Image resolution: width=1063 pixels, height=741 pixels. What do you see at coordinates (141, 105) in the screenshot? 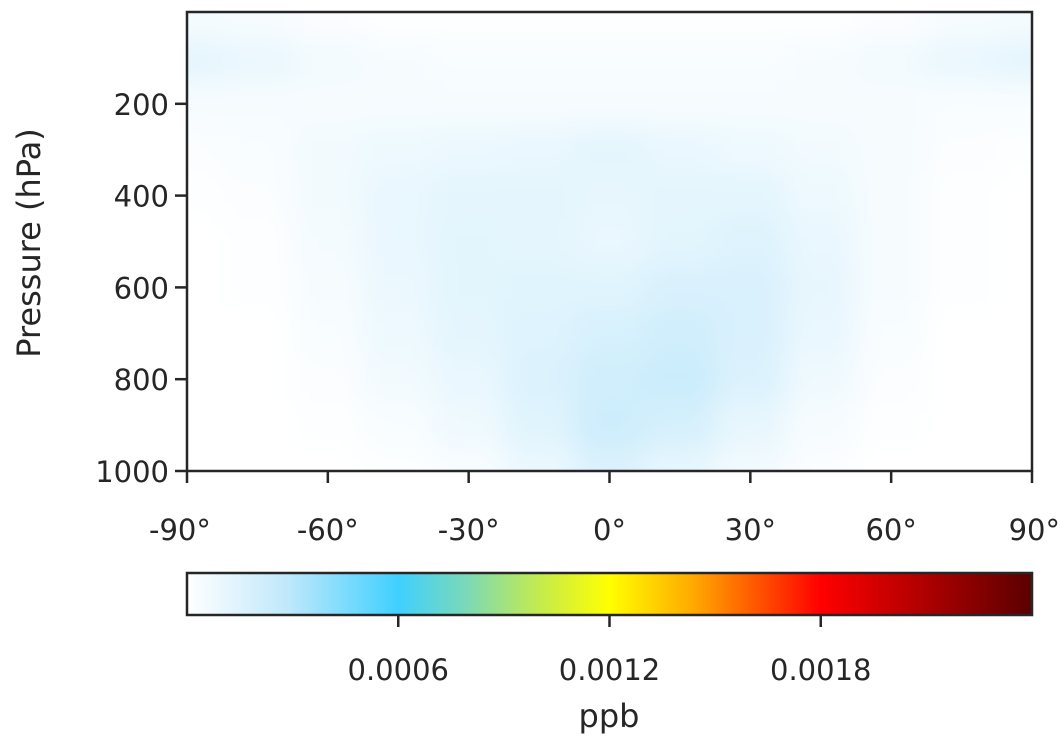
I see `y-tick-label: 200` at bounding box center [141, 105].